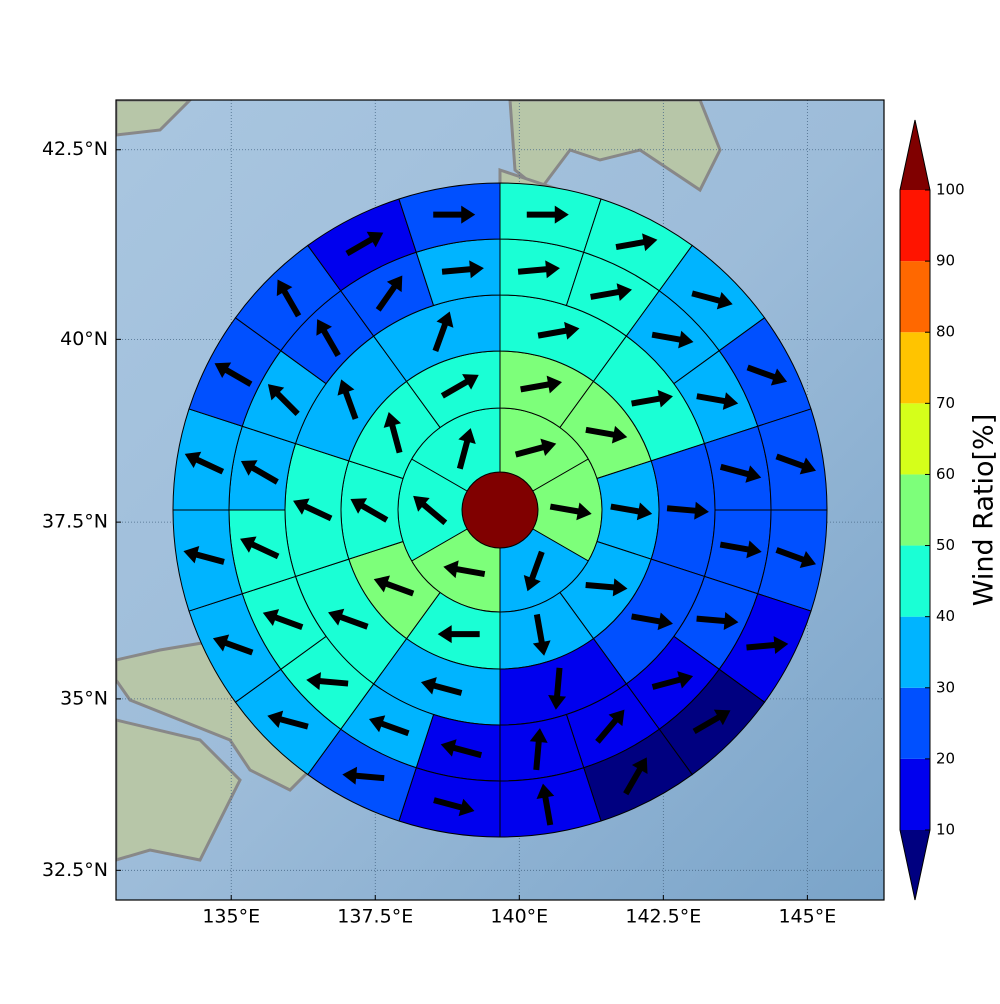 This screenshot has width=1000, height=1004. Describe the element at coordinates (950, 190) in the screenshot. I see `colorbar-tick-label: 100` at that location.